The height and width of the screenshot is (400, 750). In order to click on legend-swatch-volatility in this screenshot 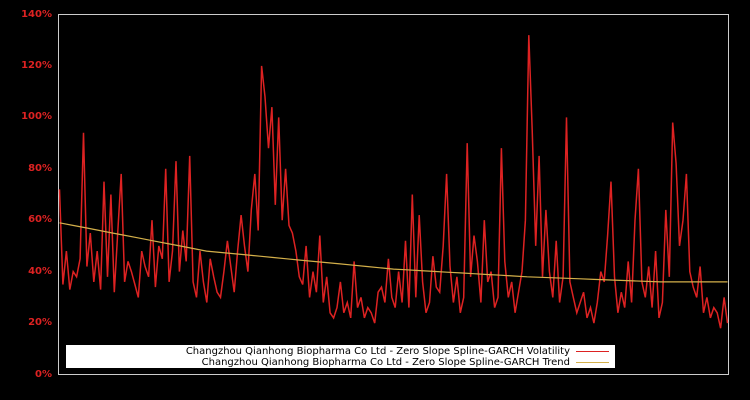, I will do `click(592, 351)`.